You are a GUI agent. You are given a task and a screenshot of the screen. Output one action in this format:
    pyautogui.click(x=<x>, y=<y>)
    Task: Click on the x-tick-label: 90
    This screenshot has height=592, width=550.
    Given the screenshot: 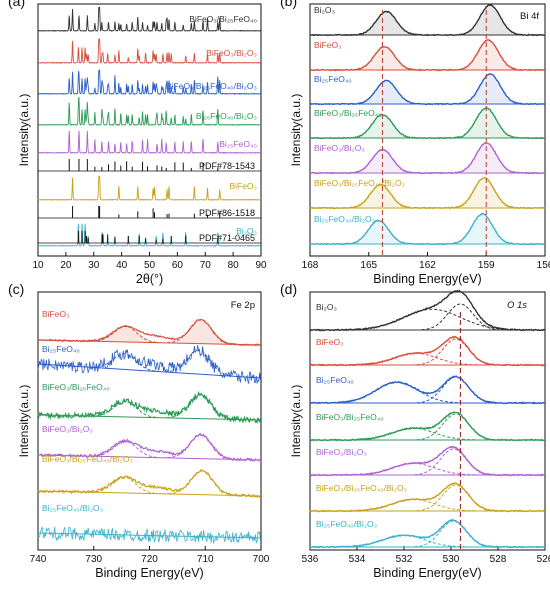 What is the action you would take?
    pyautogui.click(x=261, y=265)
    